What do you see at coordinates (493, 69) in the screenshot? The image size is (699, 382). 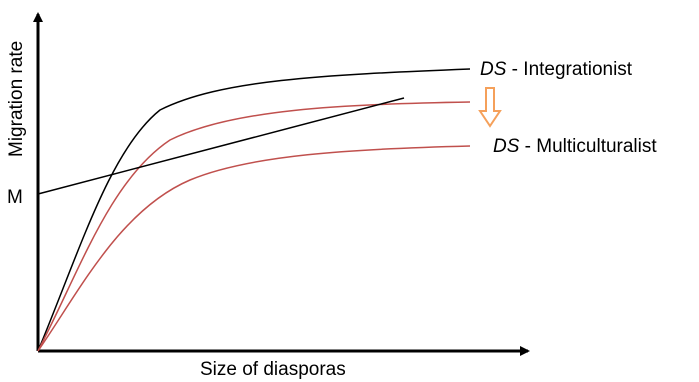 I see `integrationist-label-prefix: DS` at bounding box center [493, 69].